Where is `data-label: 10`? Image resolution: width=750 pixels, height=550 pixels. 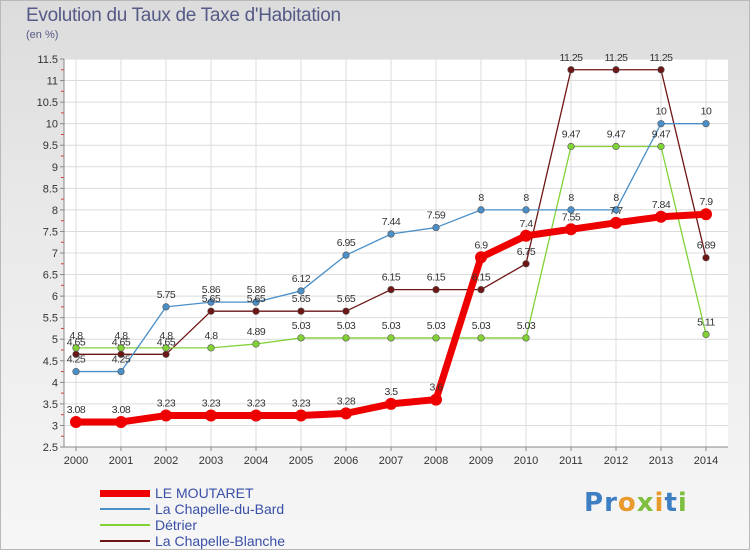 data-label: 10 is located at coordinates (706, 112).